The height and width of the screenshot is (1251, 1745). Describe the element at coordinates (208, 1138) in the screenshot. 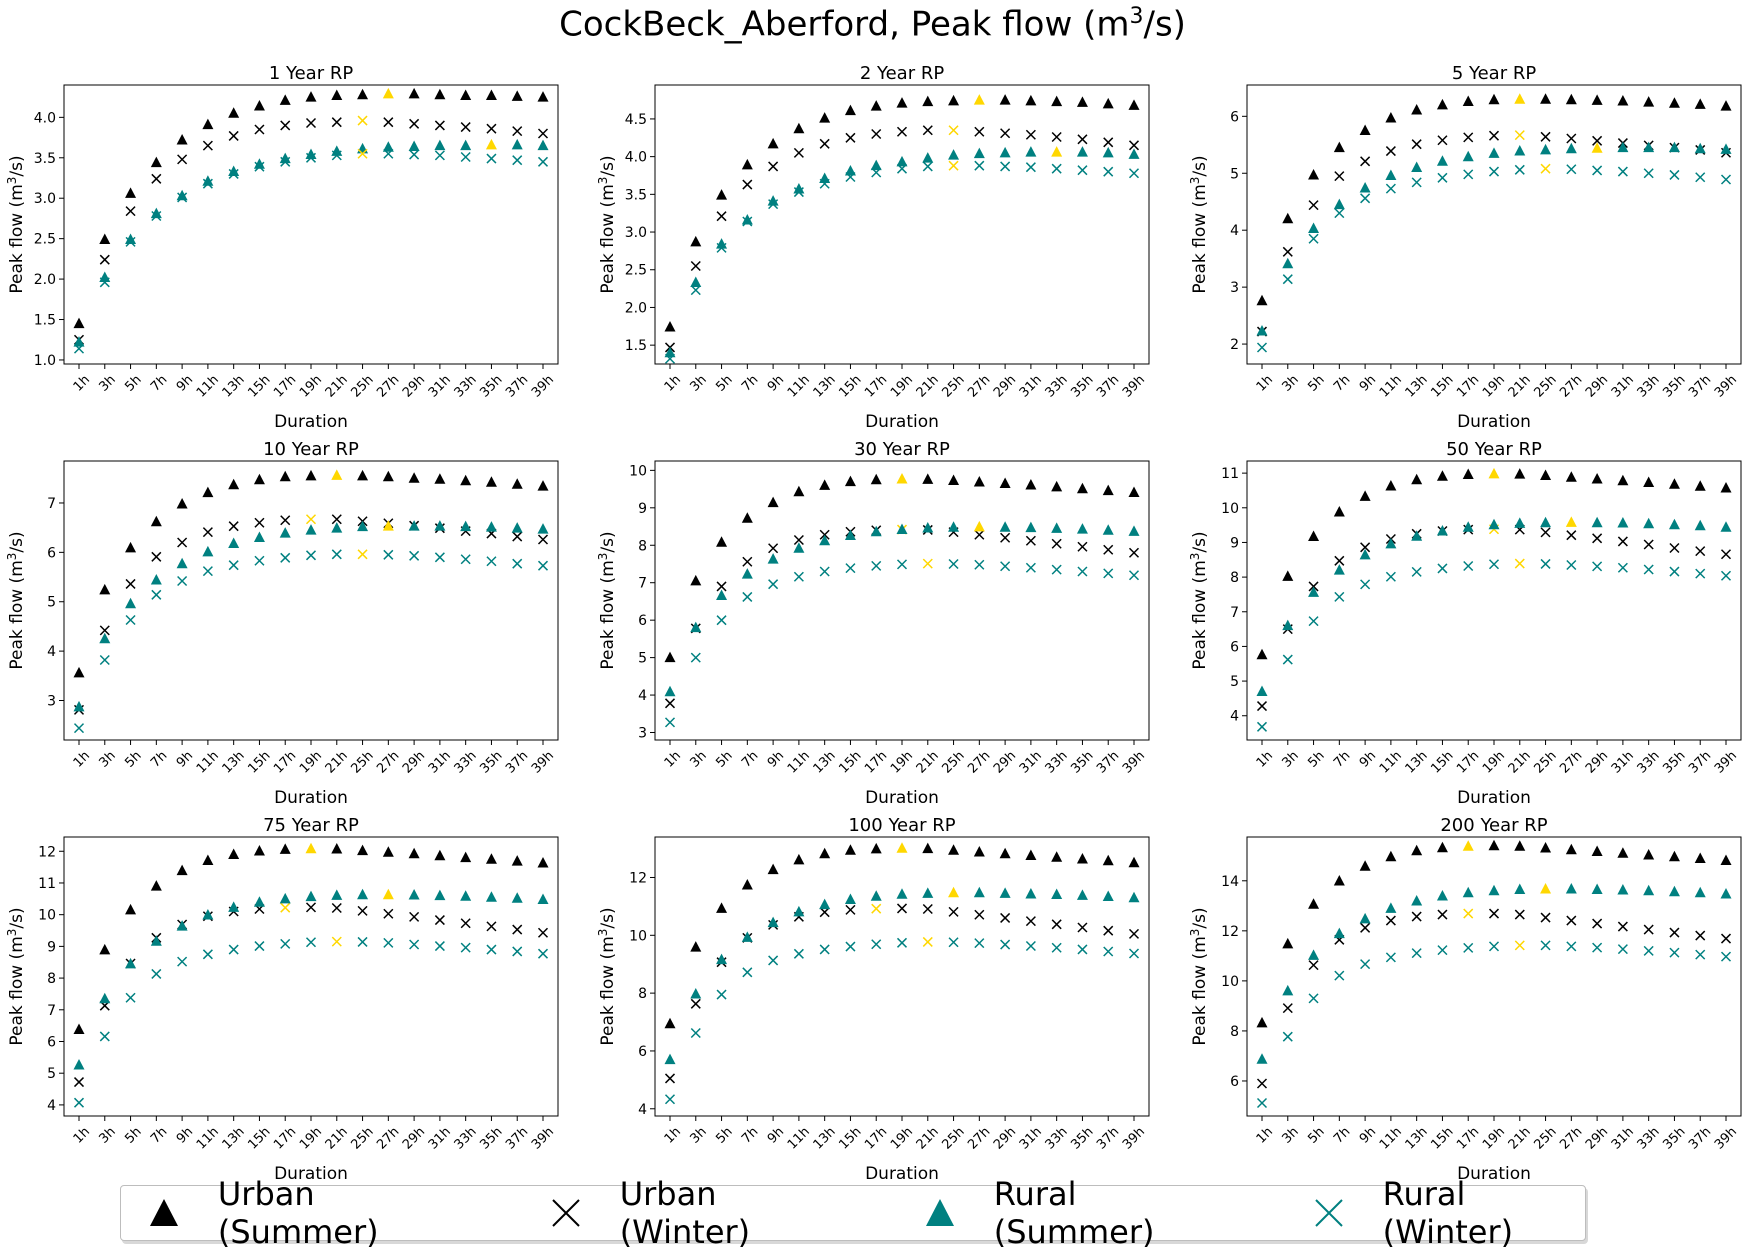

I see `x-tick-label: 11h` at that location.